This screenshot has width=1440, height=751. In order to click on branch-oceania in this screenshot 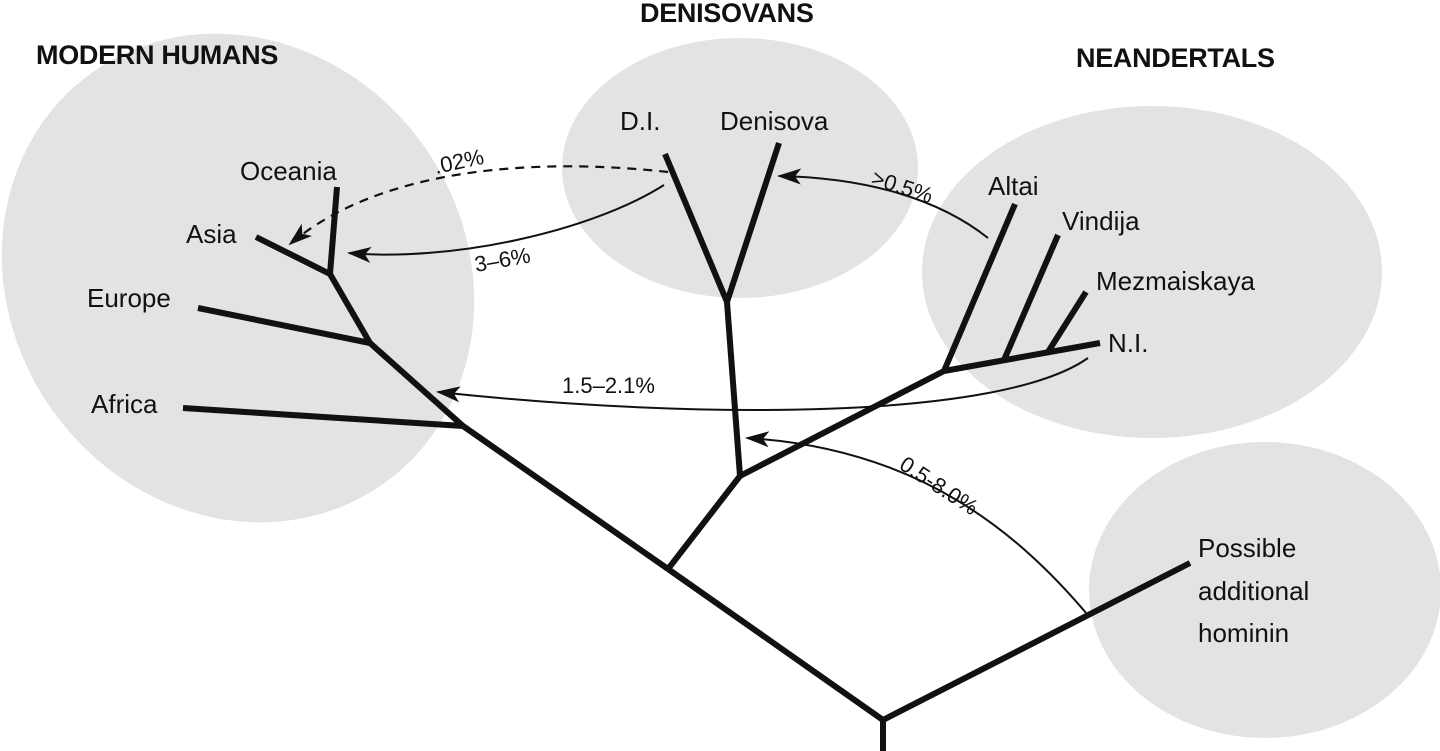, I will do `click(333, 230)`.